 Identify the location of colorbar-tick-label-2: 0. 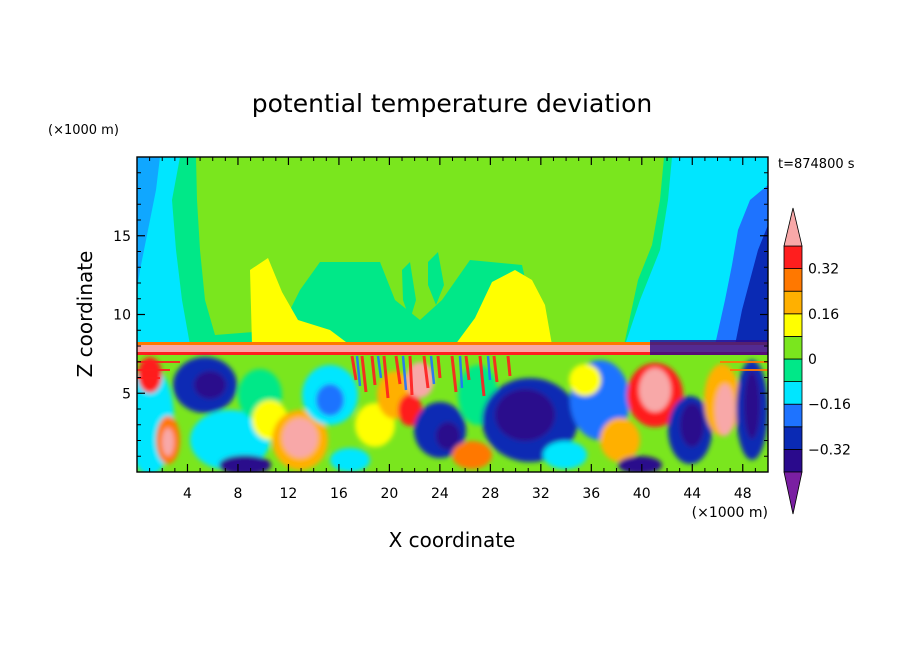
(812, 360).